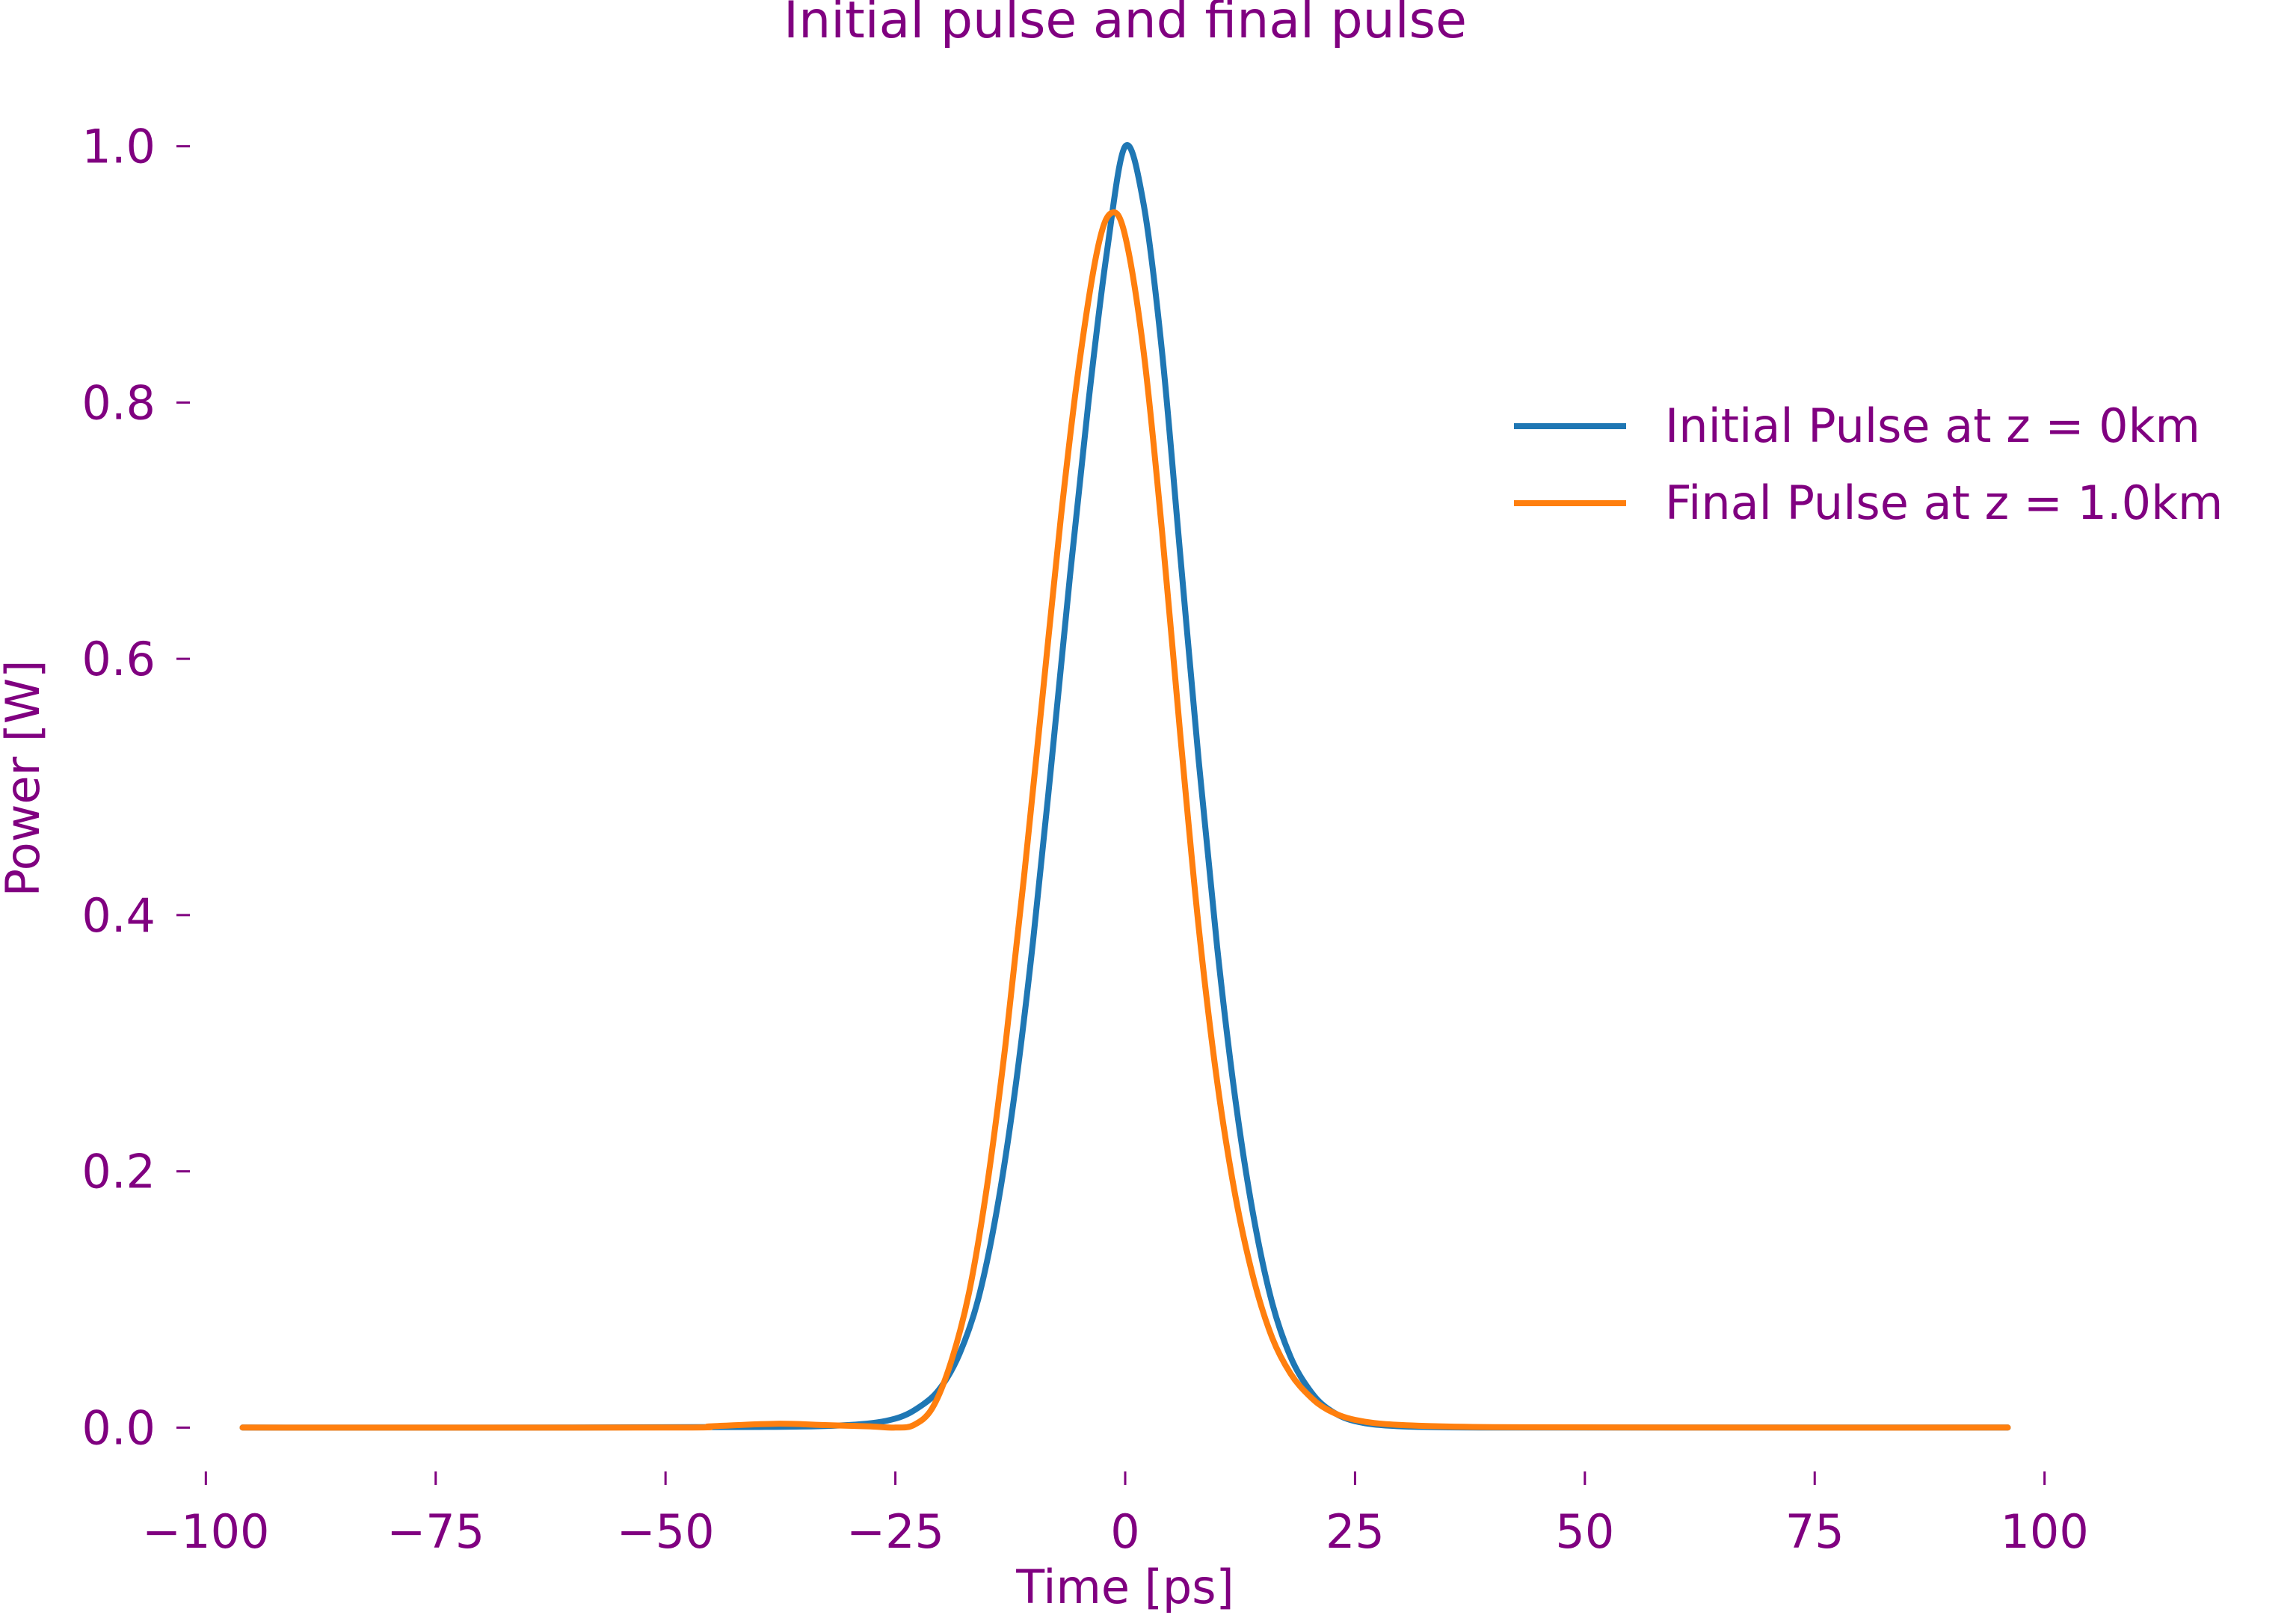 This screenshot has height=1618, width=2296. Describe the element at coordinates (1932, 426) in the screenshot. I see `legend-label-initial: Initial Pulse at z = 0km` at that location.